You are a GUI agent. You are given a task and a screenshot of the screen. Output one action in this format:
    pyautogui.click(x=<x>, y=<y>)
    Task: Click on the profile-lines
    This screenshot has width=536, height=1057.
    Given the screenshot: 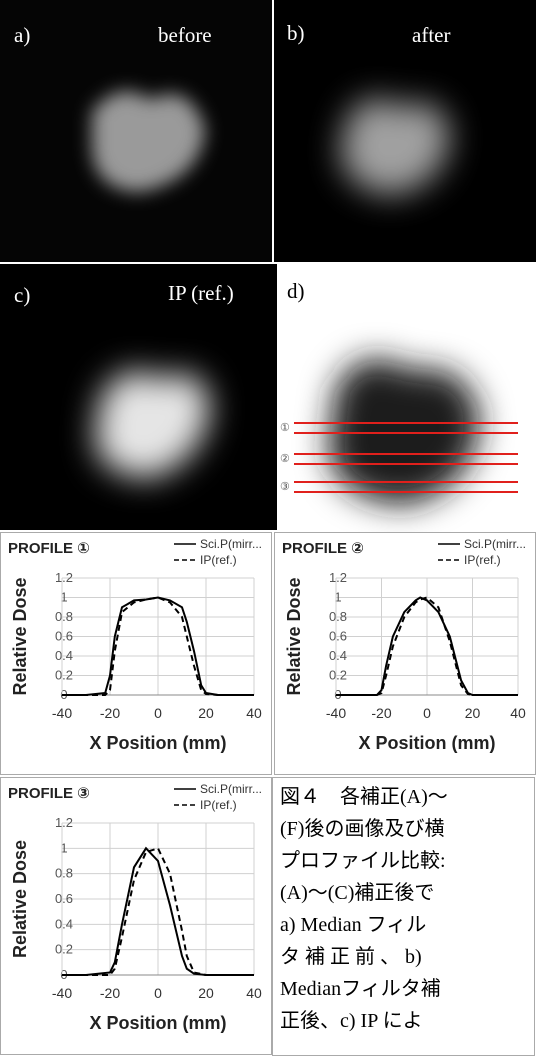 What is the action you would take?
    pyautogui.click(x=406, y=457)
    